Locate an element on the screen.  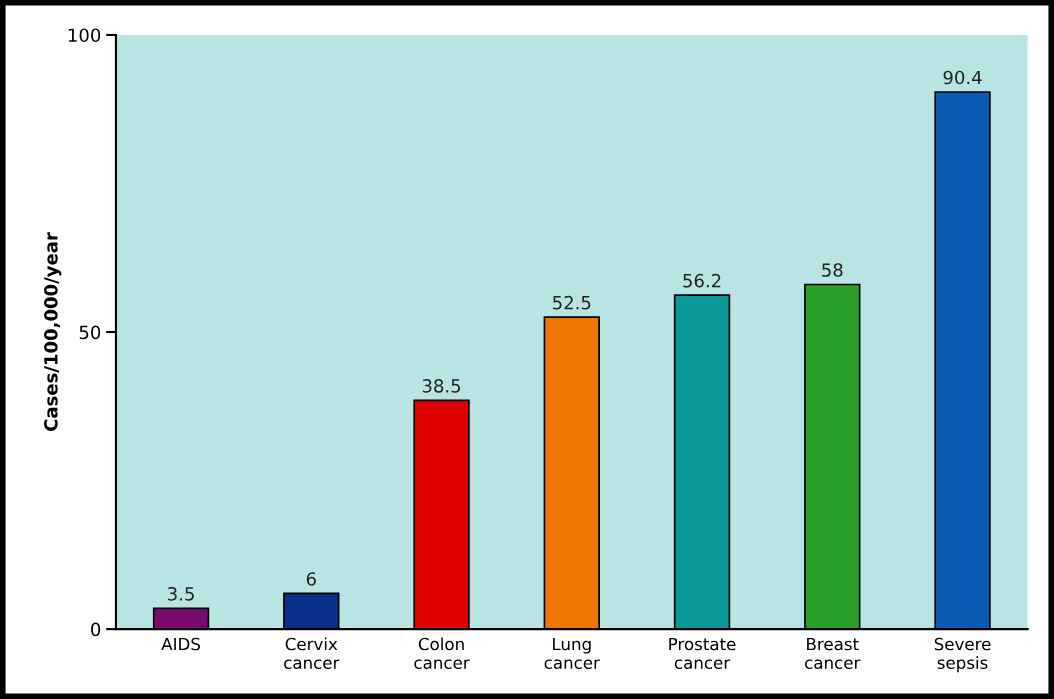
y-tick-label: 100 is located at coordinates (84, 35).